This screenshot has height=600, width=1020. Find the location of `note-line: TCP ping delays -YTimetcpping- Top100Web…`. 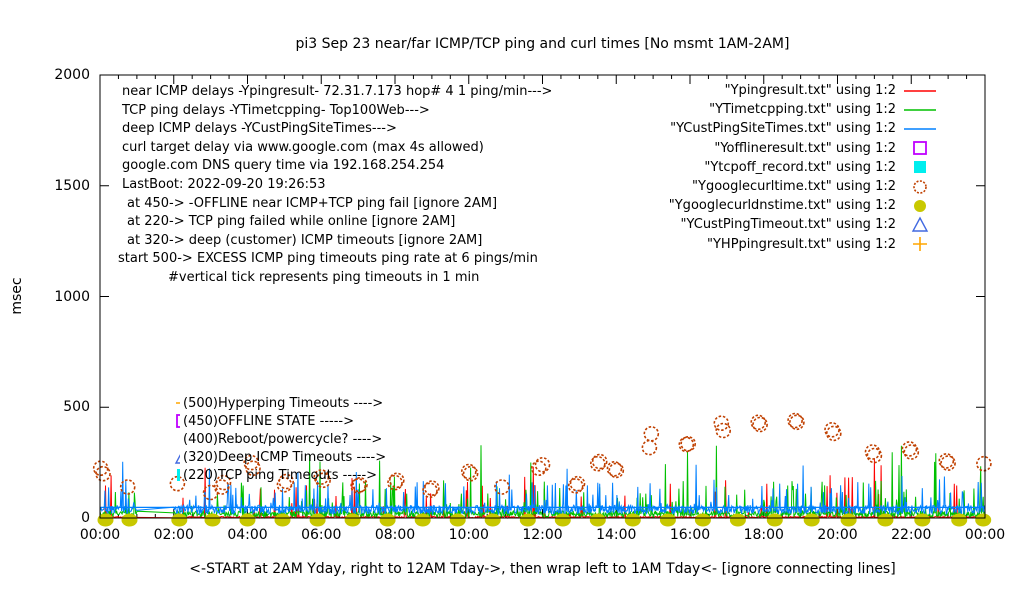

note-line: TCP ping delays -YTimetcpping- Top100Web… is located at coordinates (276, 110).